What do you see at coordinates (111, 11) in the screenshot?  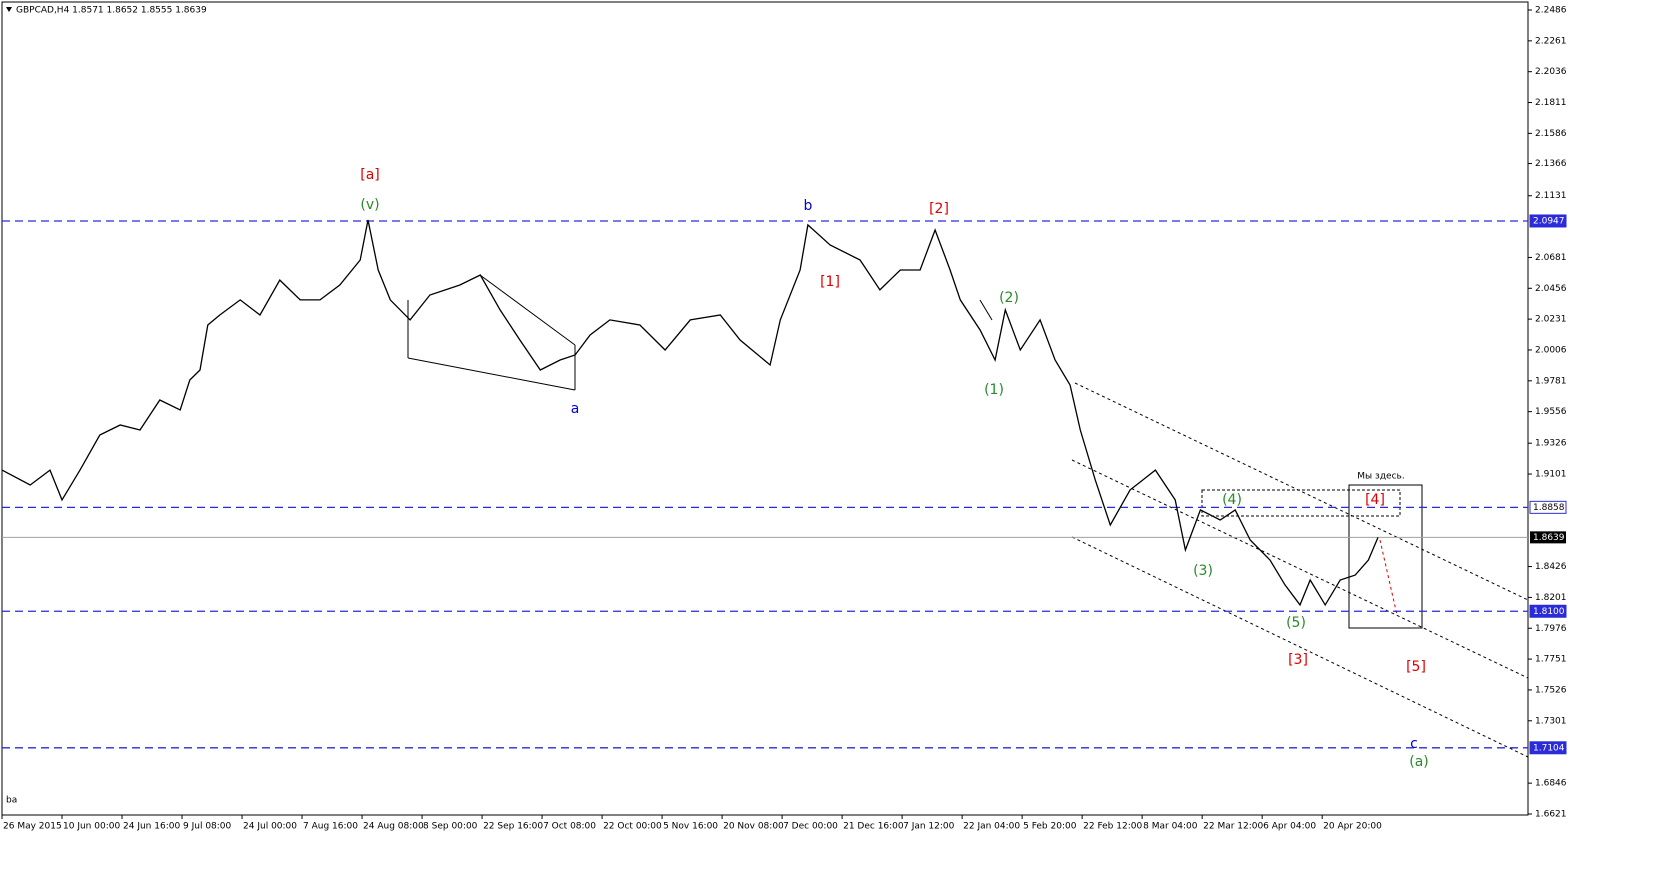 I see `chart-title: GBPCAD,H4 1.8571 1.8652 1.8555 1.8639` at bounding box center [111, 11].